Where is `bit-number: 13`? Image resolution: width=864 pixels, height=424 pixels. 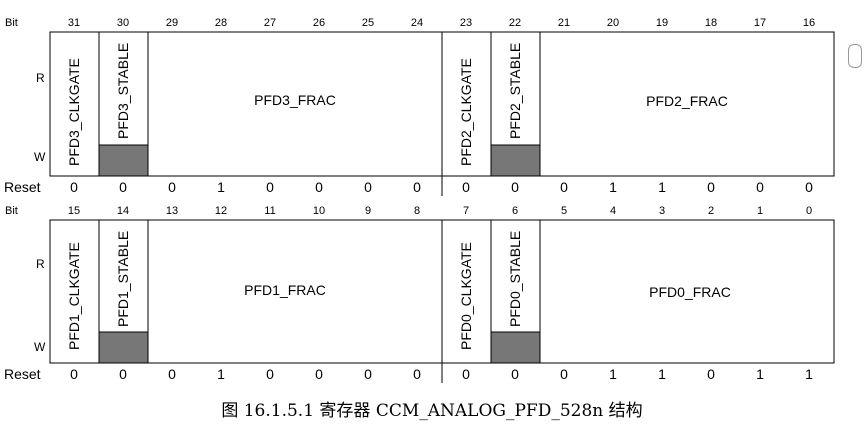 bit-number: 13 is located at coordinates (172, 211).